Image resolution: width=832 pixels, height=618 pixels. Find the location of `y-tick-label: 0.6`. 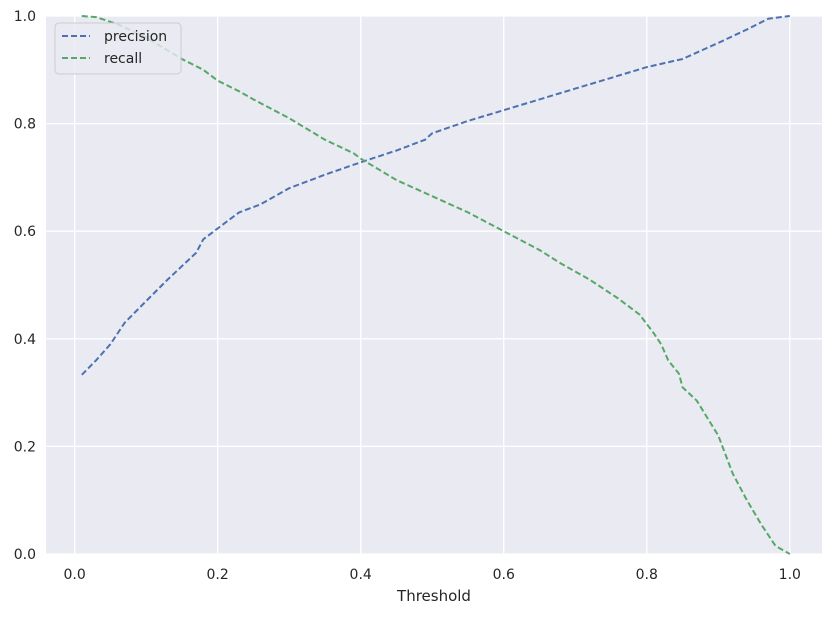

y-tick-label: 0.6 is located at coordinates (25, 232).